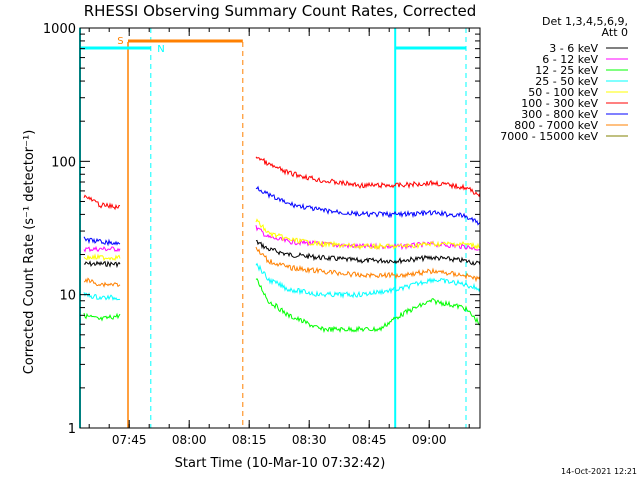 The height and width of the screenshot is (480, 640). What do you see at coordinates (615, 32) in the screenshot?
I see `legend-header: Att 0` at bounding box center [615, 32].